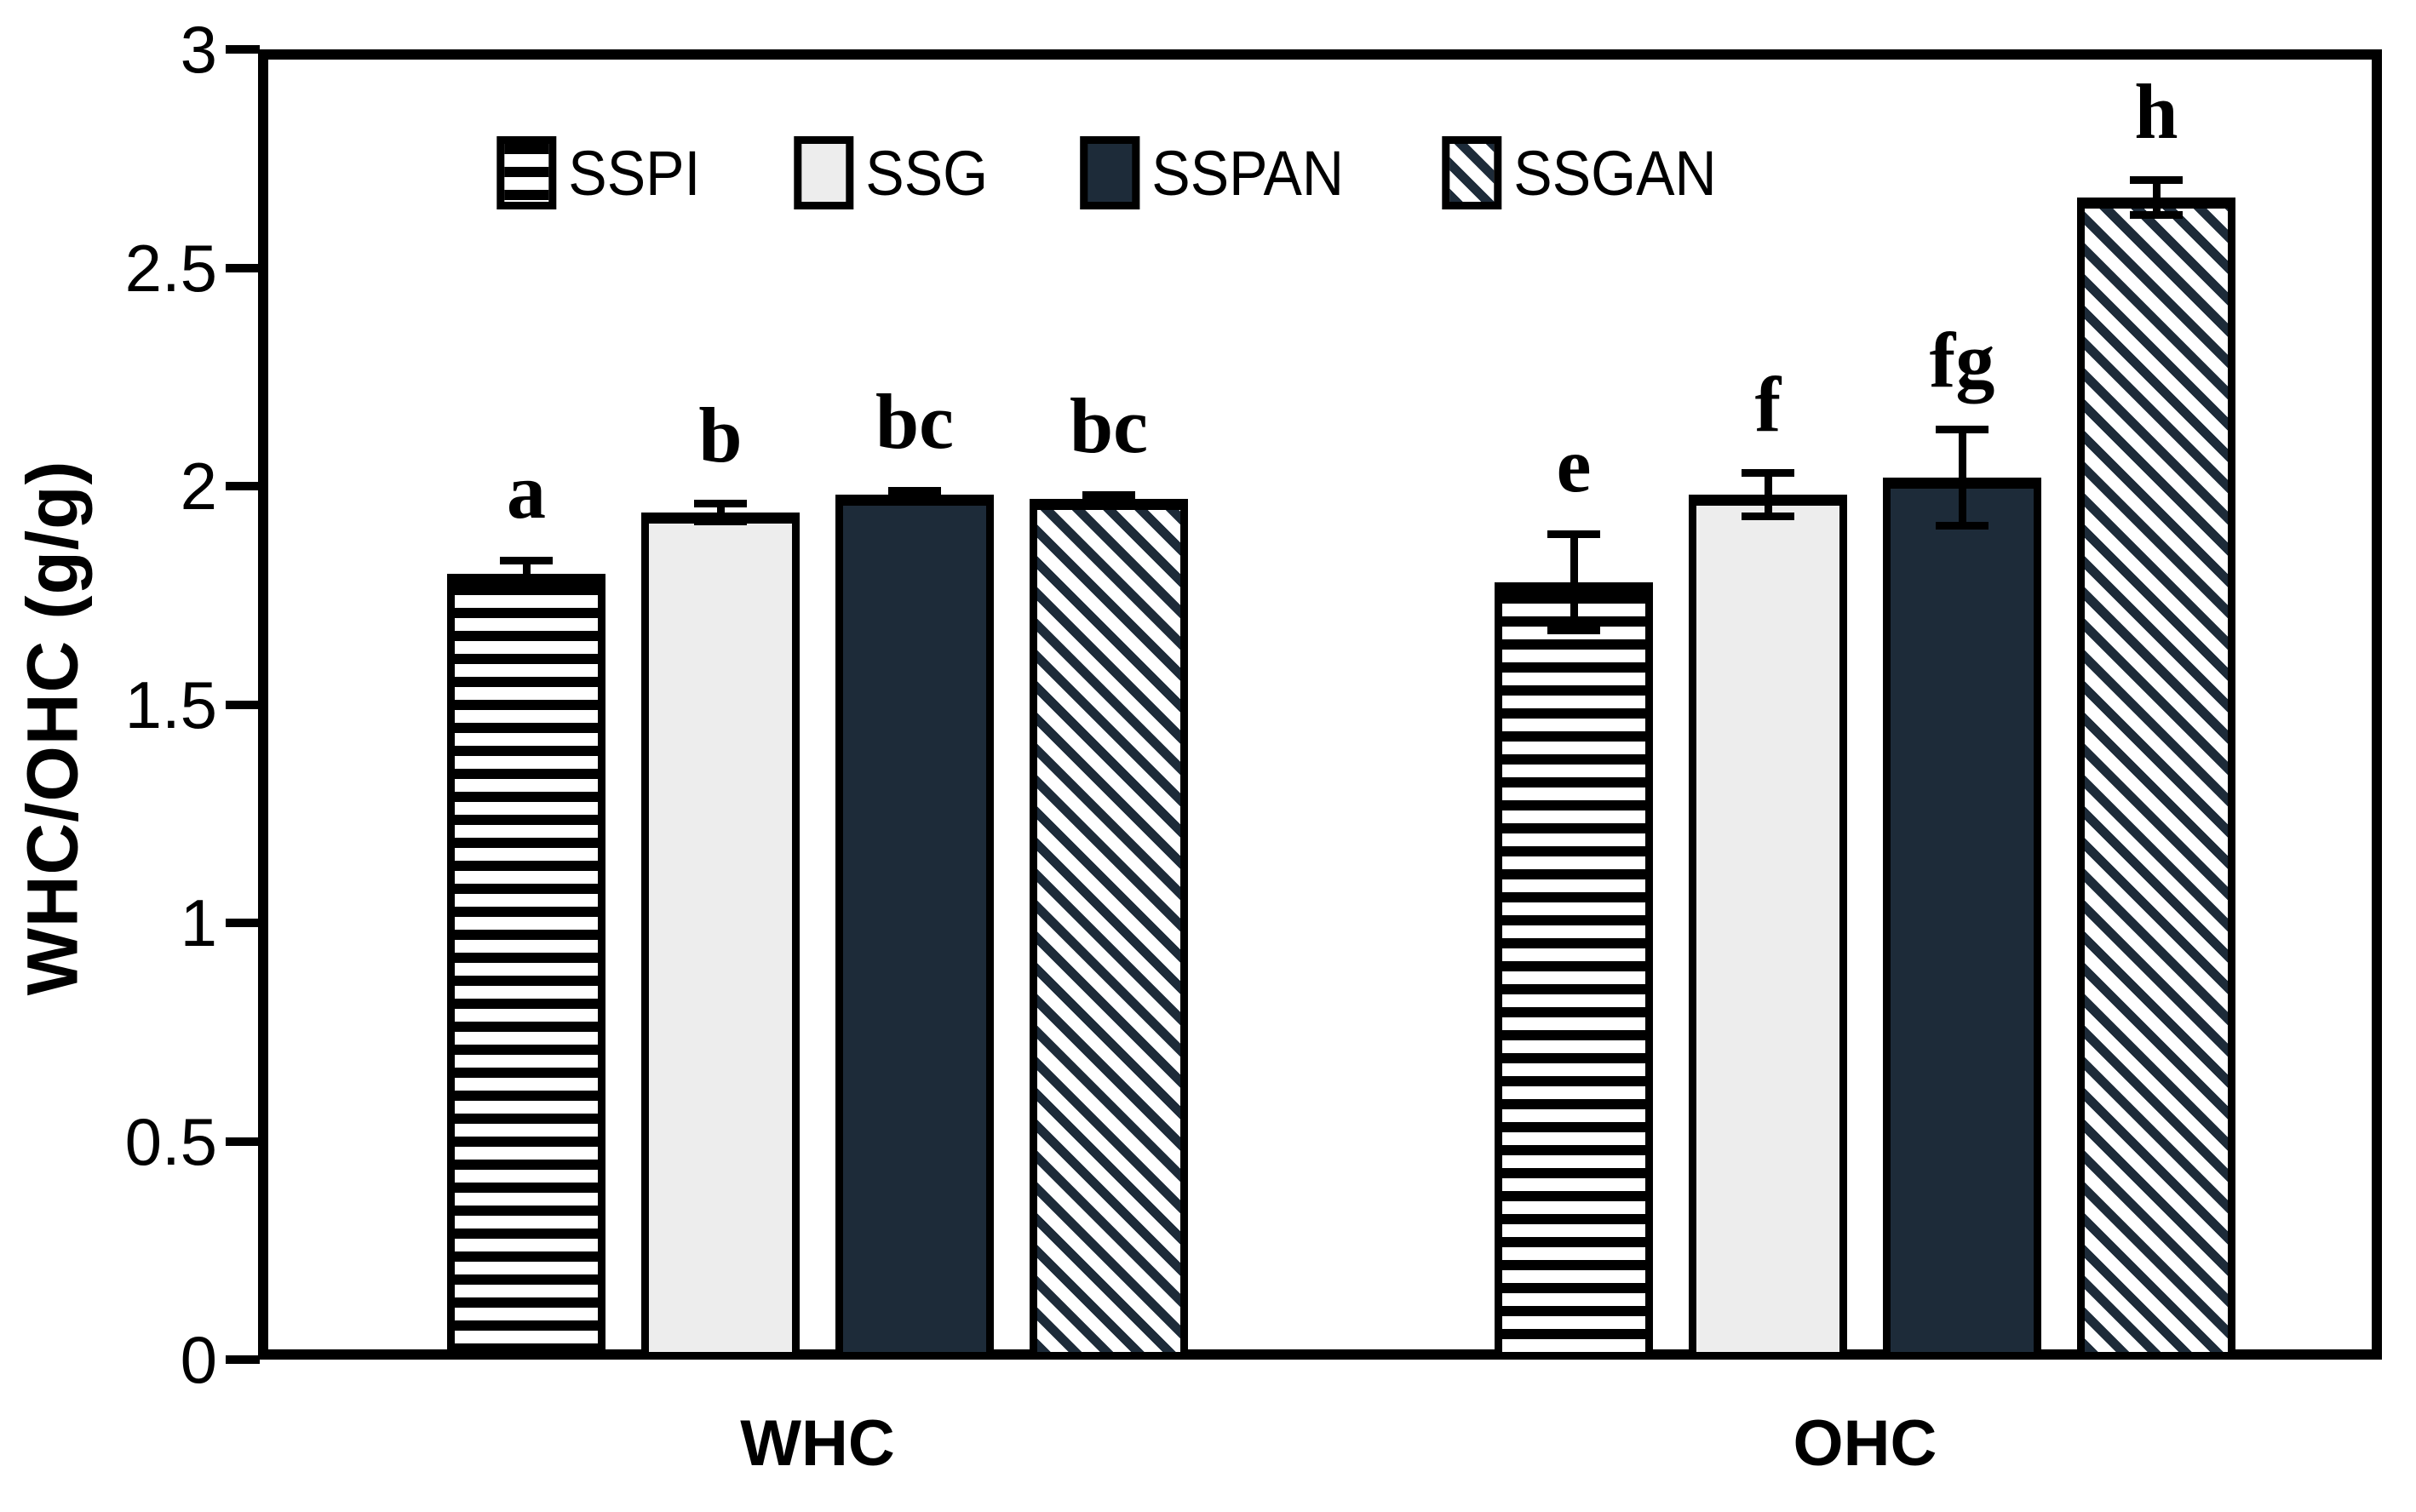 Image resolution: width=2416 pixels, height=1512 pixels. What do you see at coordinates (198, 49) in the screenshot?
I see `y-tick-label: 3` at bounding box center [198, 49].